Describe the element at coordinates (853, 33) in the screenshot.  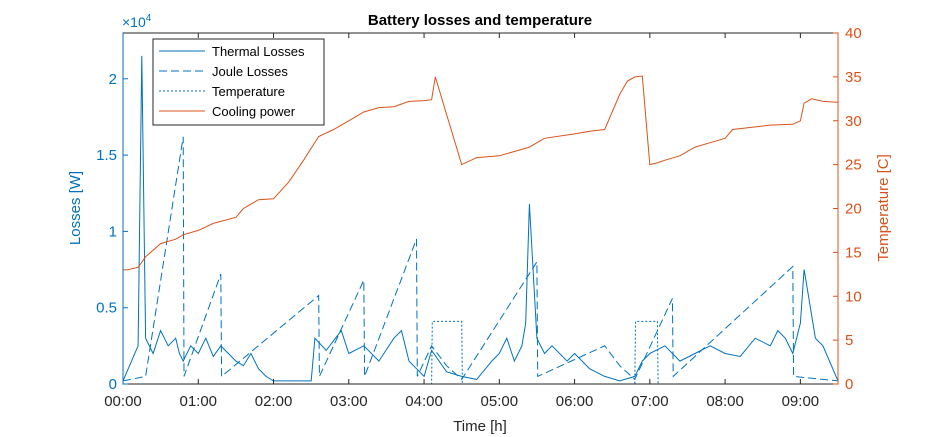
I see `y-right-tick-label: 40` at that location.